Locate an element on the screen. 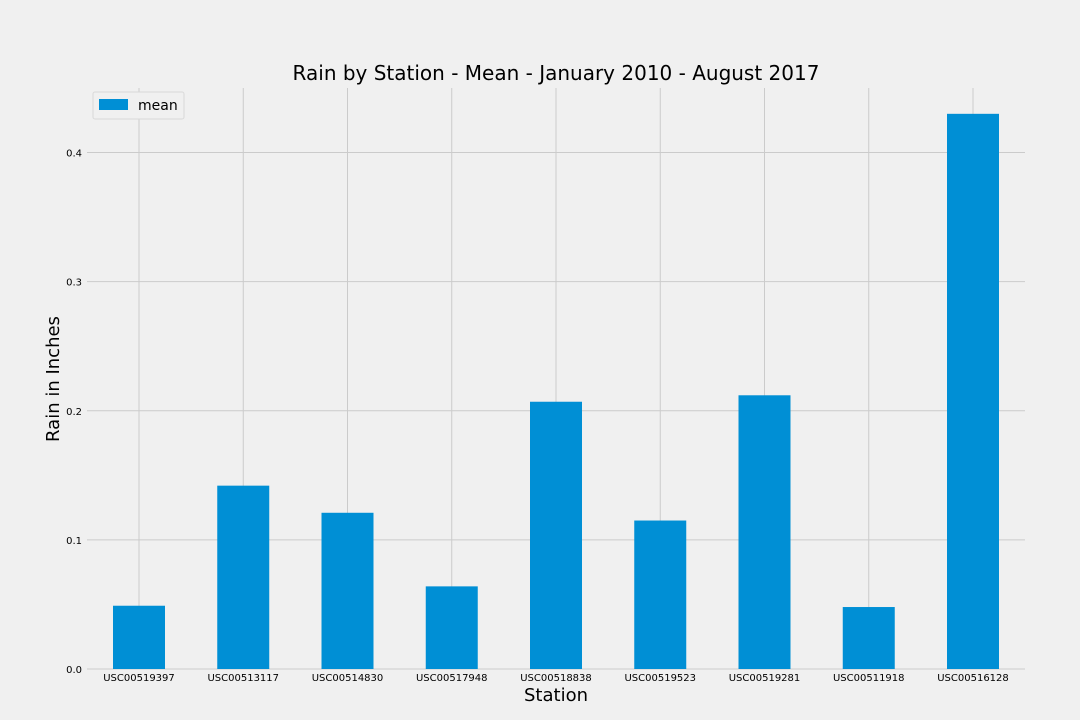 The image size is (1080, 720). legend: mean is located at coordinates (138, 105).